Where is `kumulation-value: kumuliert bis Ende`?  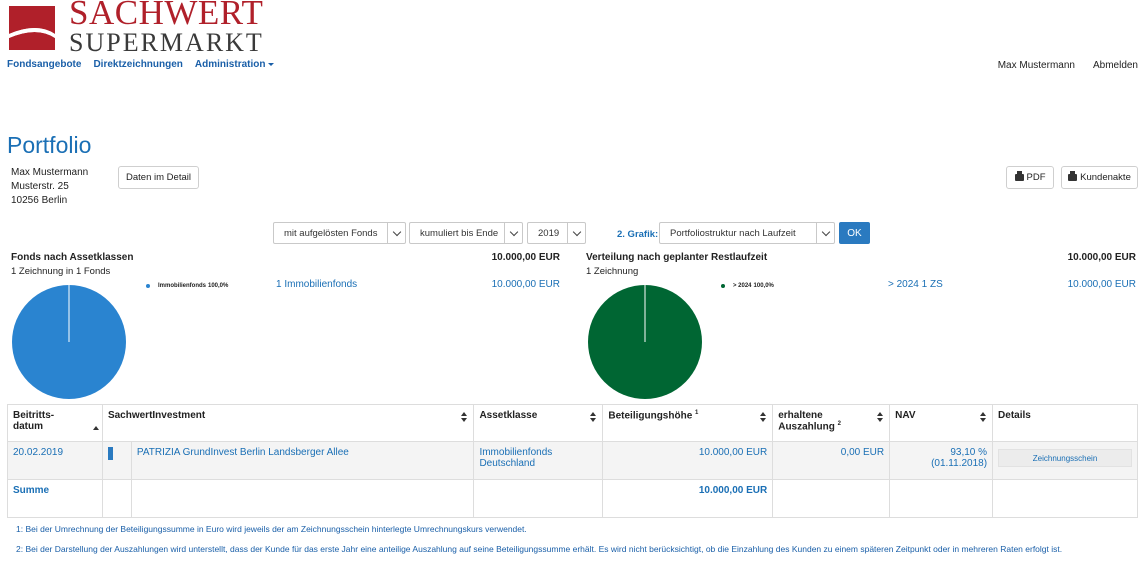
kumulation-value: kumuliert bis Ende is located at coordinates (459, 233).